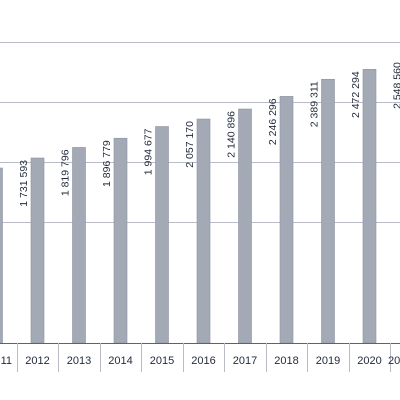  Describe the element at coordinates (394, 361) in the screenshot. I see `x-tick-label-2021: 20` at that location.